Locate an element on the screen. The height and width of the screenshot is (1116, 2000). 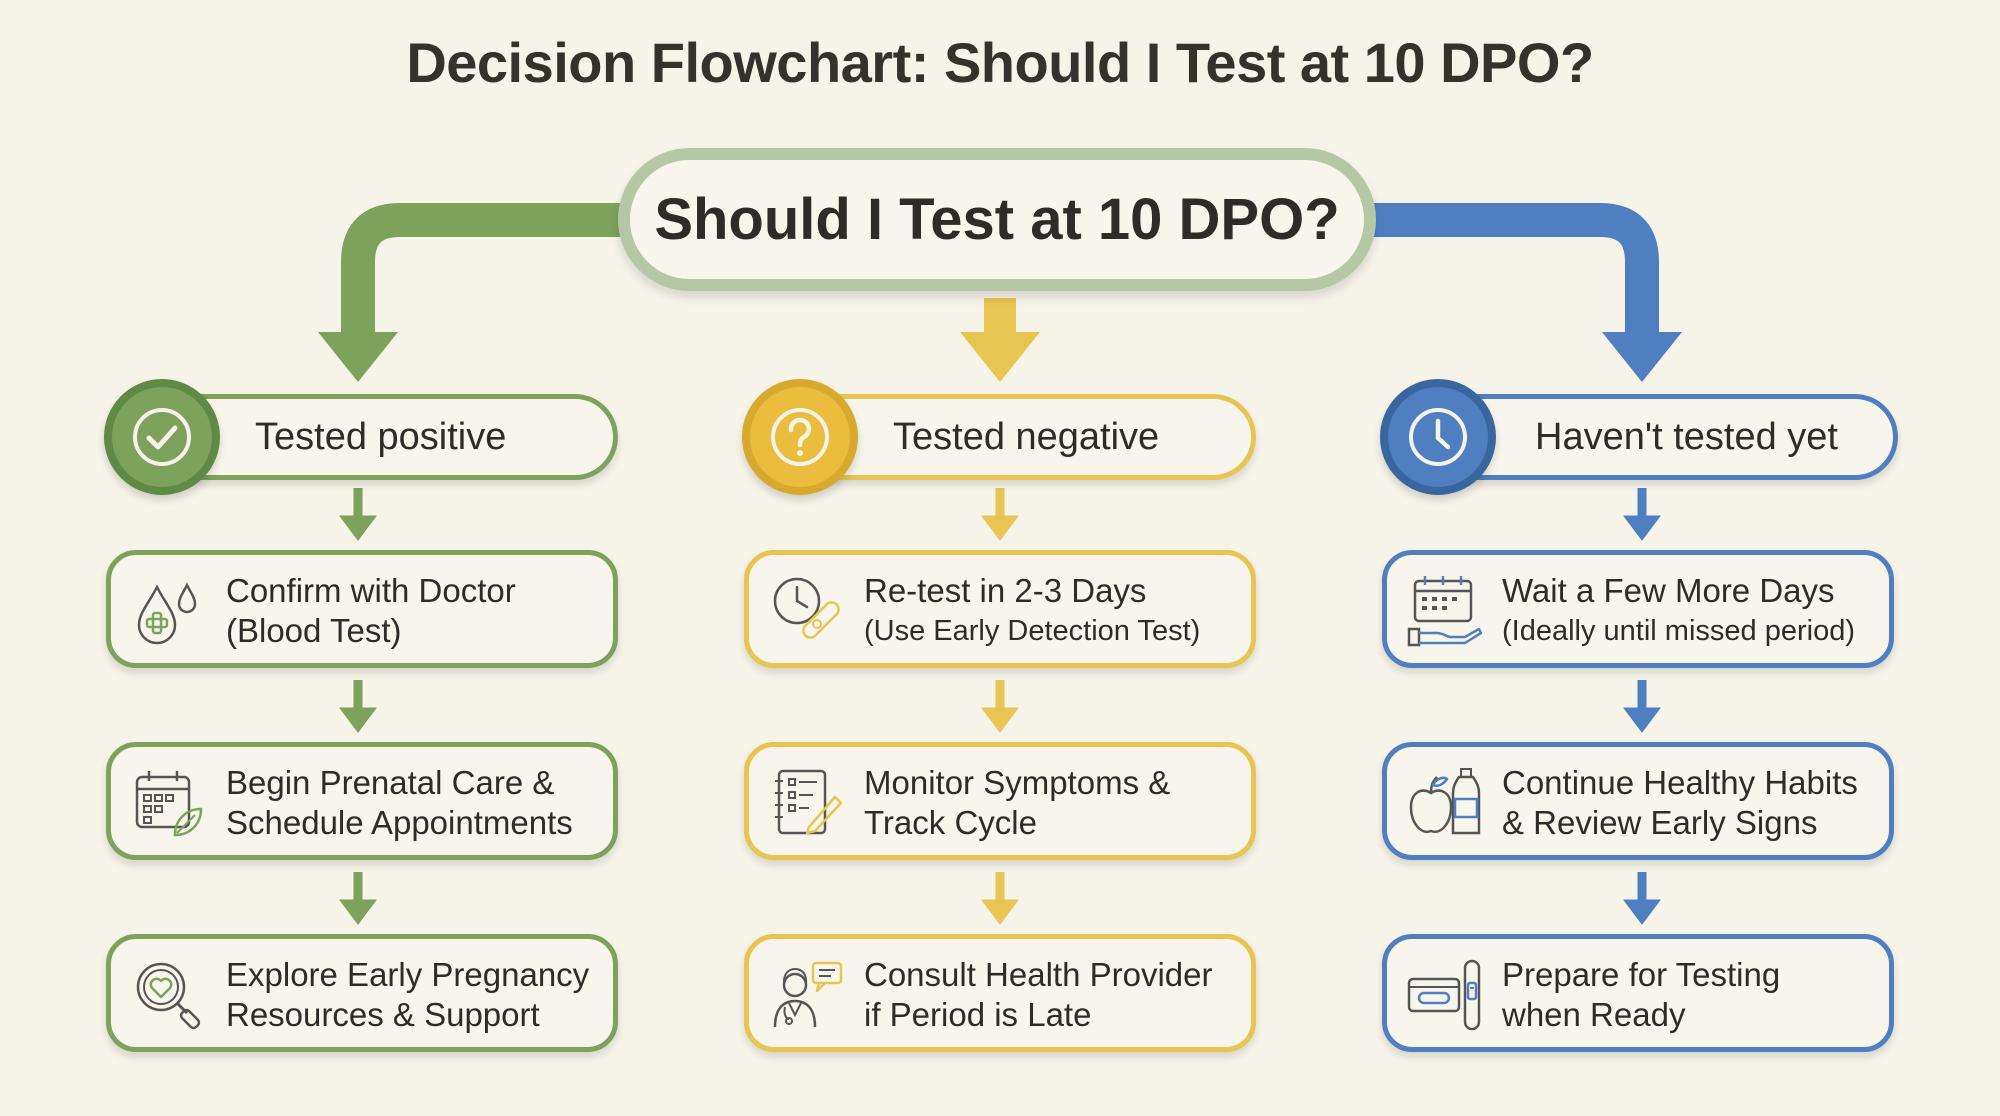
arrow-root-to-not-tested is located at coordinates (1514, 270).